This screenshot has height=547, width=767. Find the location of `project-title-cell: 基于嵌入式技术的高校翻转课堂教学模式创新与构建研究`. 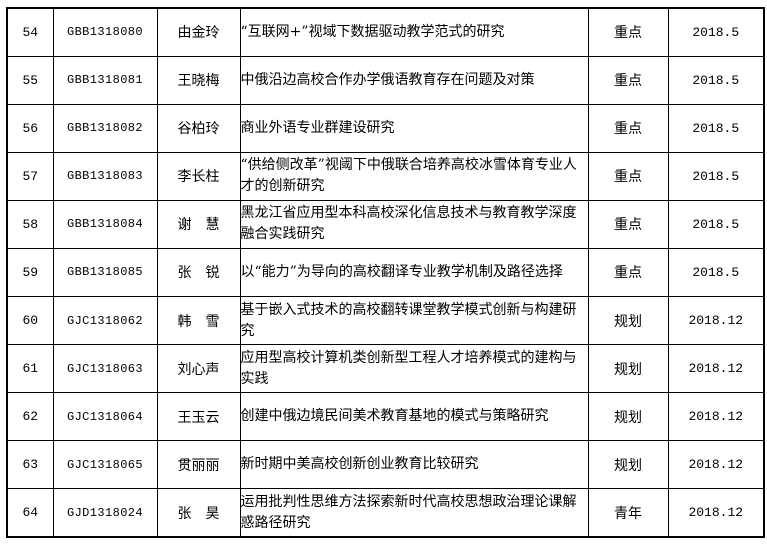

project-title-cell: 基于嵌入式技术的高校翻转课堂教学模式创新与构建研究 is located at coordinates (414, 320).